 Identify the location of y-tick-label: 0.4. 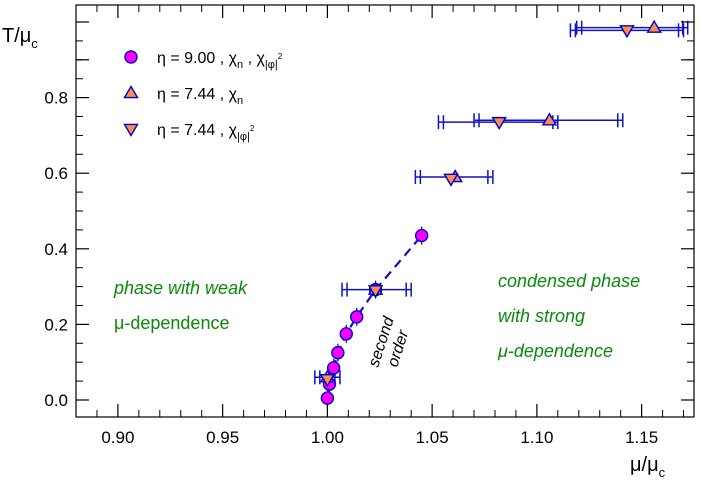
(56, 249).